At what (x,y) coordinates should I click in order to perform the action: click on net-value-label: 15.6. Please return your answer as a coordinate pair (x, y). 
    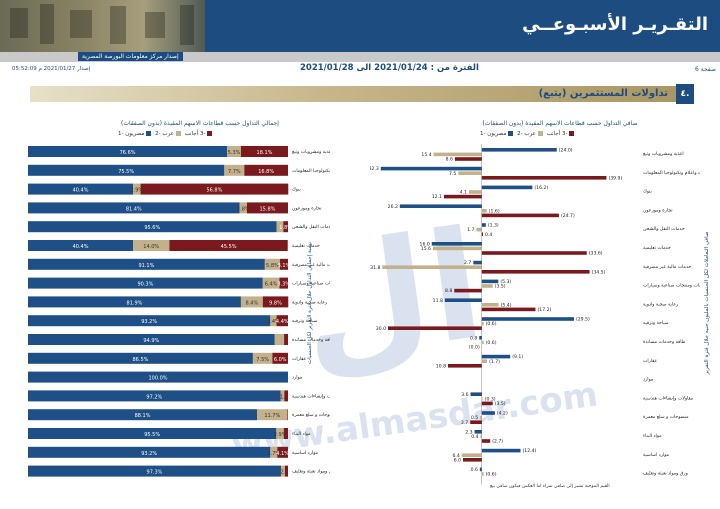
    Looking at the image, I should click on (426, 249).